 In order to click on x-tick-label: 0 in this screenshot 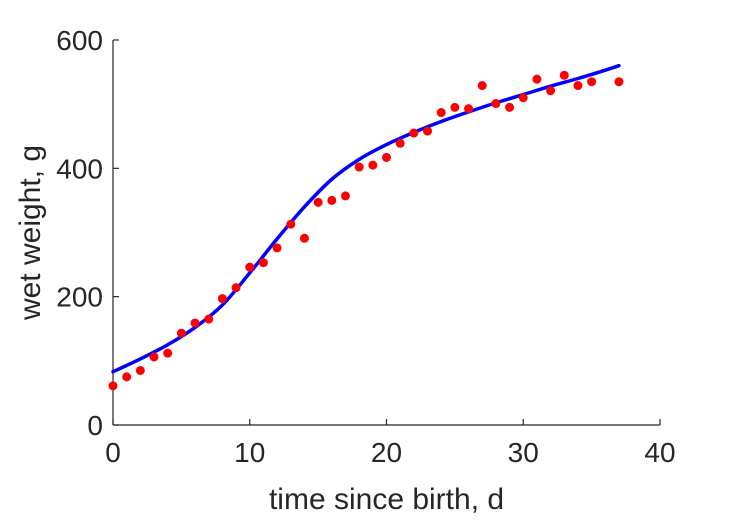, I will do `click(113, 452)`.